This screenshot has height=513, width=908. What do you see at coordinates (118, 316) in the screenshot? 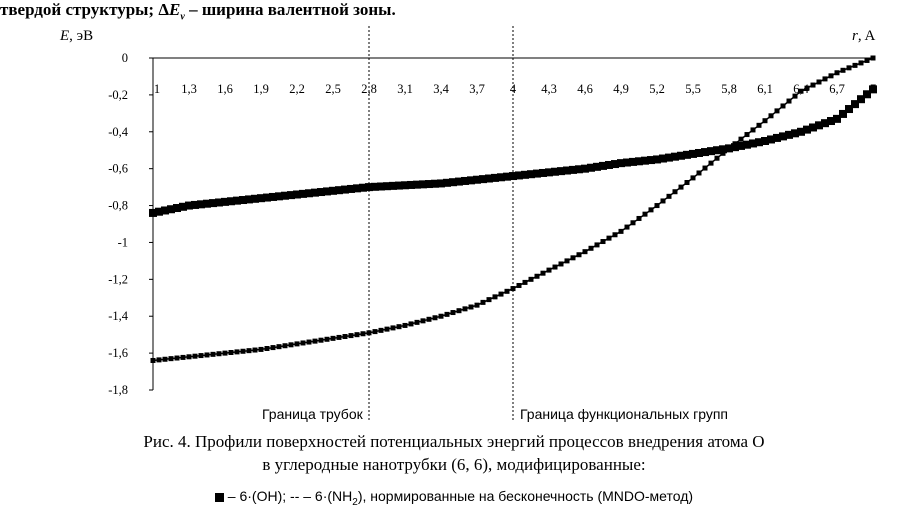
I see `y-tick-label: -1,4` at bounding box center [118, 316].